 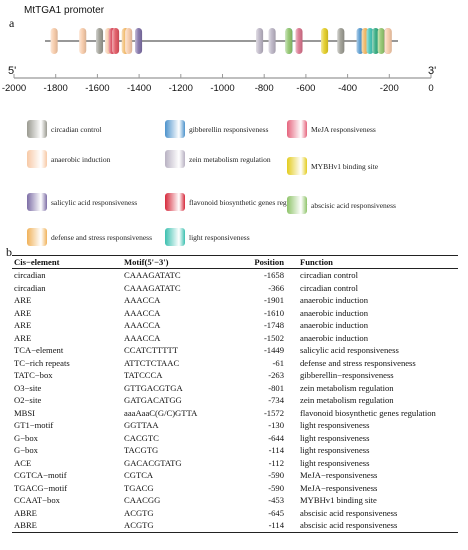 I want to click on cell-function: zein metabolism regulation, so click(x=347, y=387).